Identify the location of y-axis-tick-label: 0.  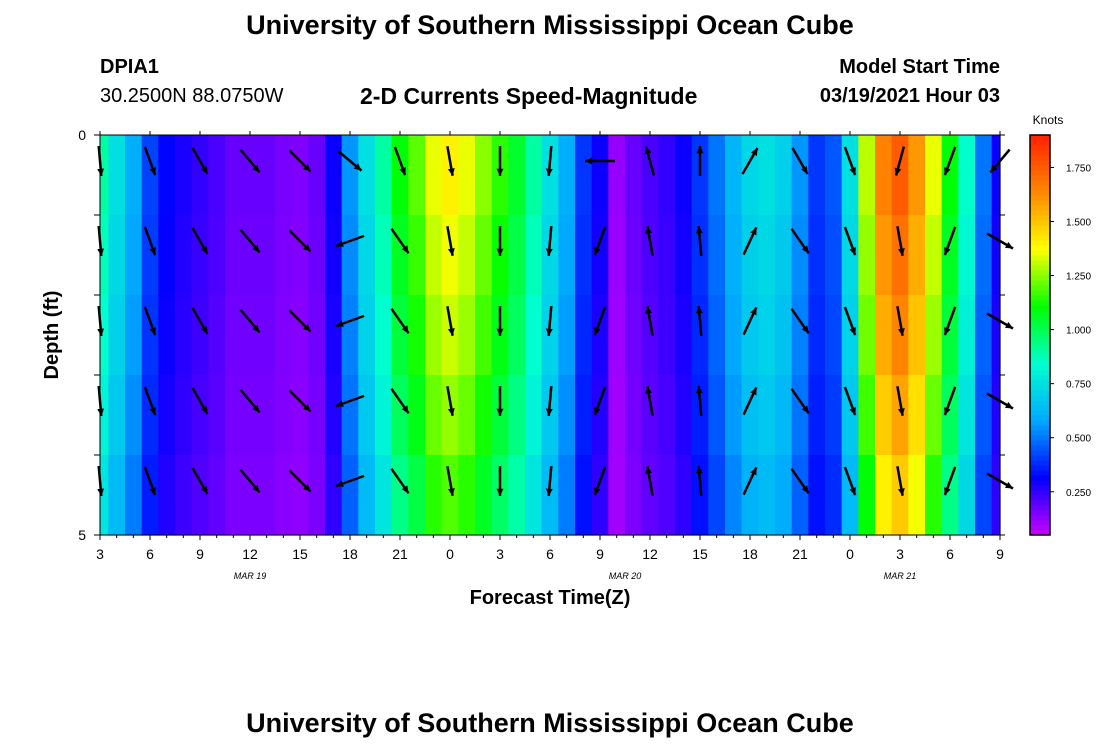
(82, 135).